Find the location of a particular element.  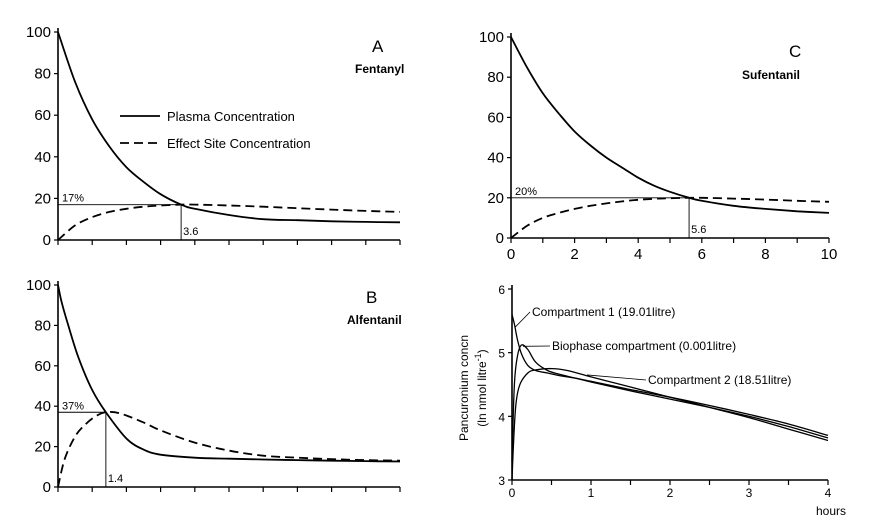

panel-C-y-tick-label: 0 is located at coordinates (500, 238).